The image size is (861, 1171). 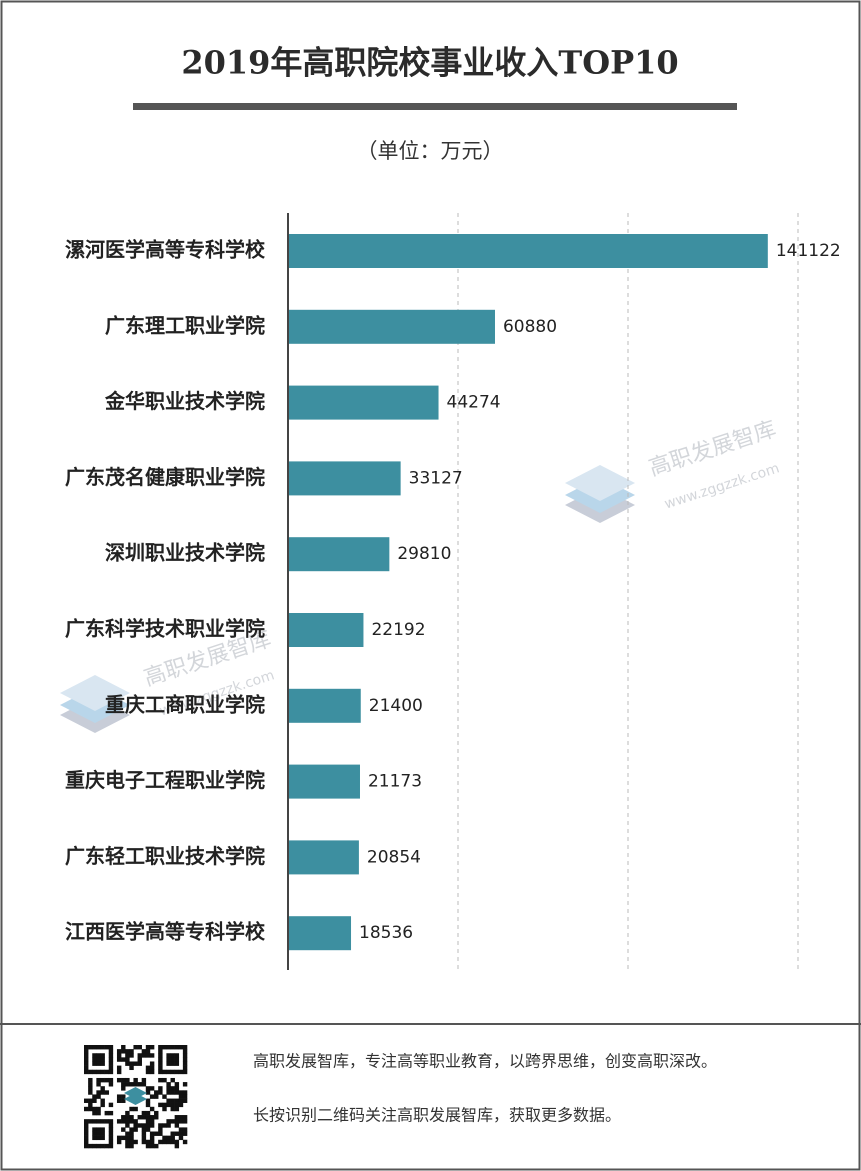 What do you see at coordinates (429, 63) in the screenshot?
I see `chart-title: 2019年高职院校事业收入TOP10` at bounding box center [429, 63].